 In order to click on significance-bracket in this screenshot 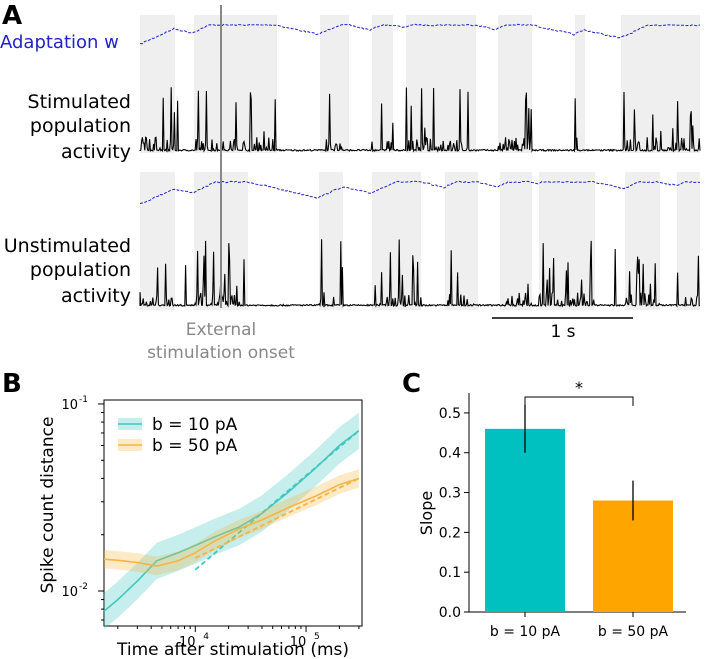, I will do `click(579, 401)`.